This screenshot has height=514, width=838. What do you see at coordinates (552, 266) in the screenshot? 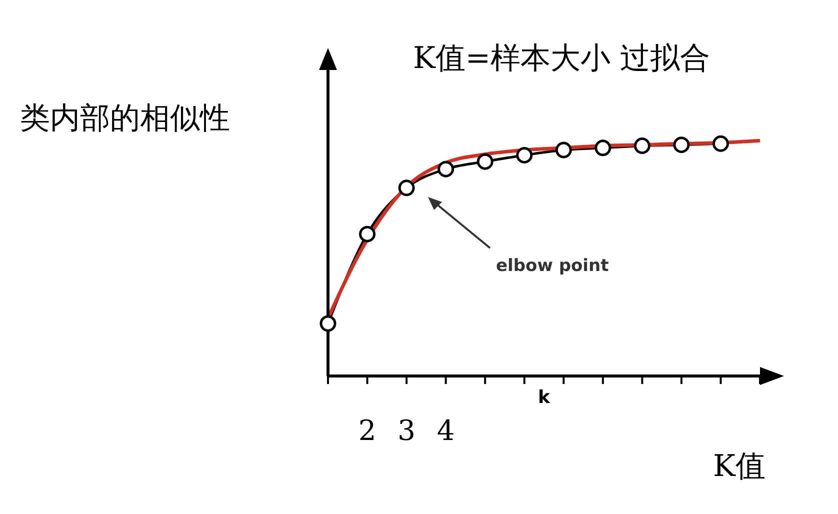
I see `annotation: elbow point` at bounding box center [552, 266].